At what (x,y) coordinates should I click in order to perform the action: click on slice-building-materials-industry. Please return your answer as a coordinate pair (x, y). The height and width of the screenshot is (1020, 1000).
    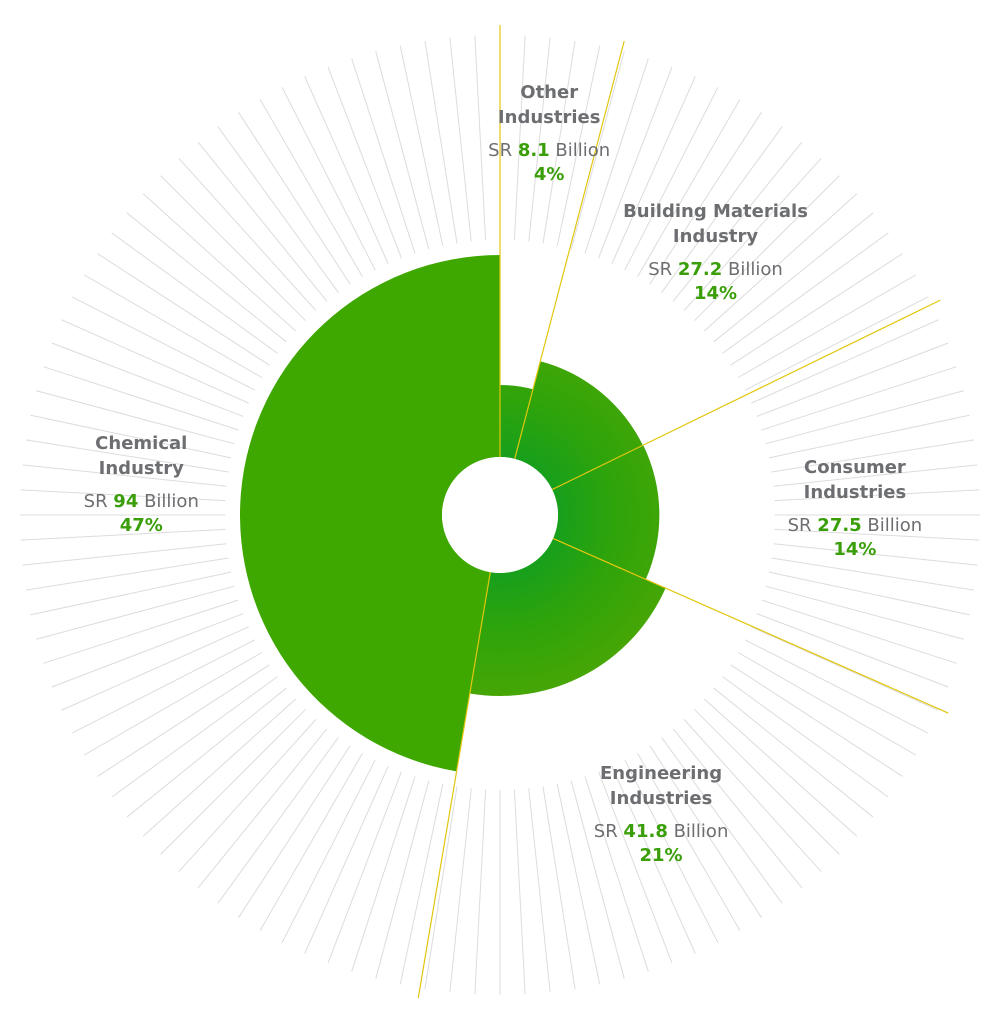
    Looking at the image, I should click on (578, 425).